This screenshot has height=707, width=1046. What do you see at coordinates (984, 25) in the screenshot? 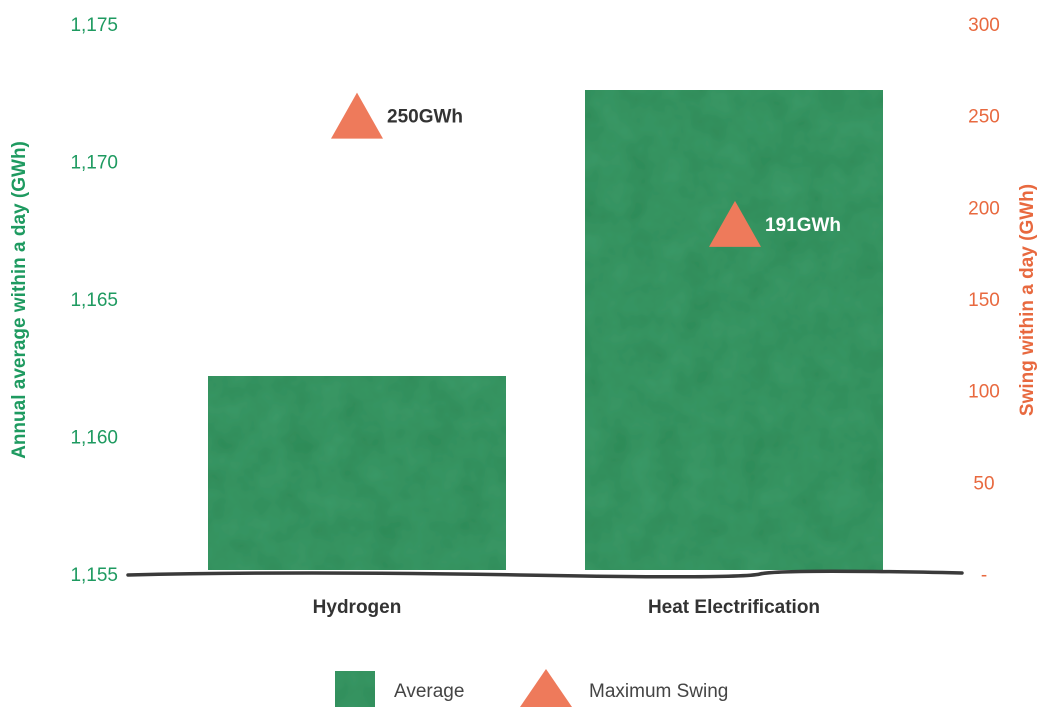
I see `right-tick-label: 300` at bounding box center [984, 25].